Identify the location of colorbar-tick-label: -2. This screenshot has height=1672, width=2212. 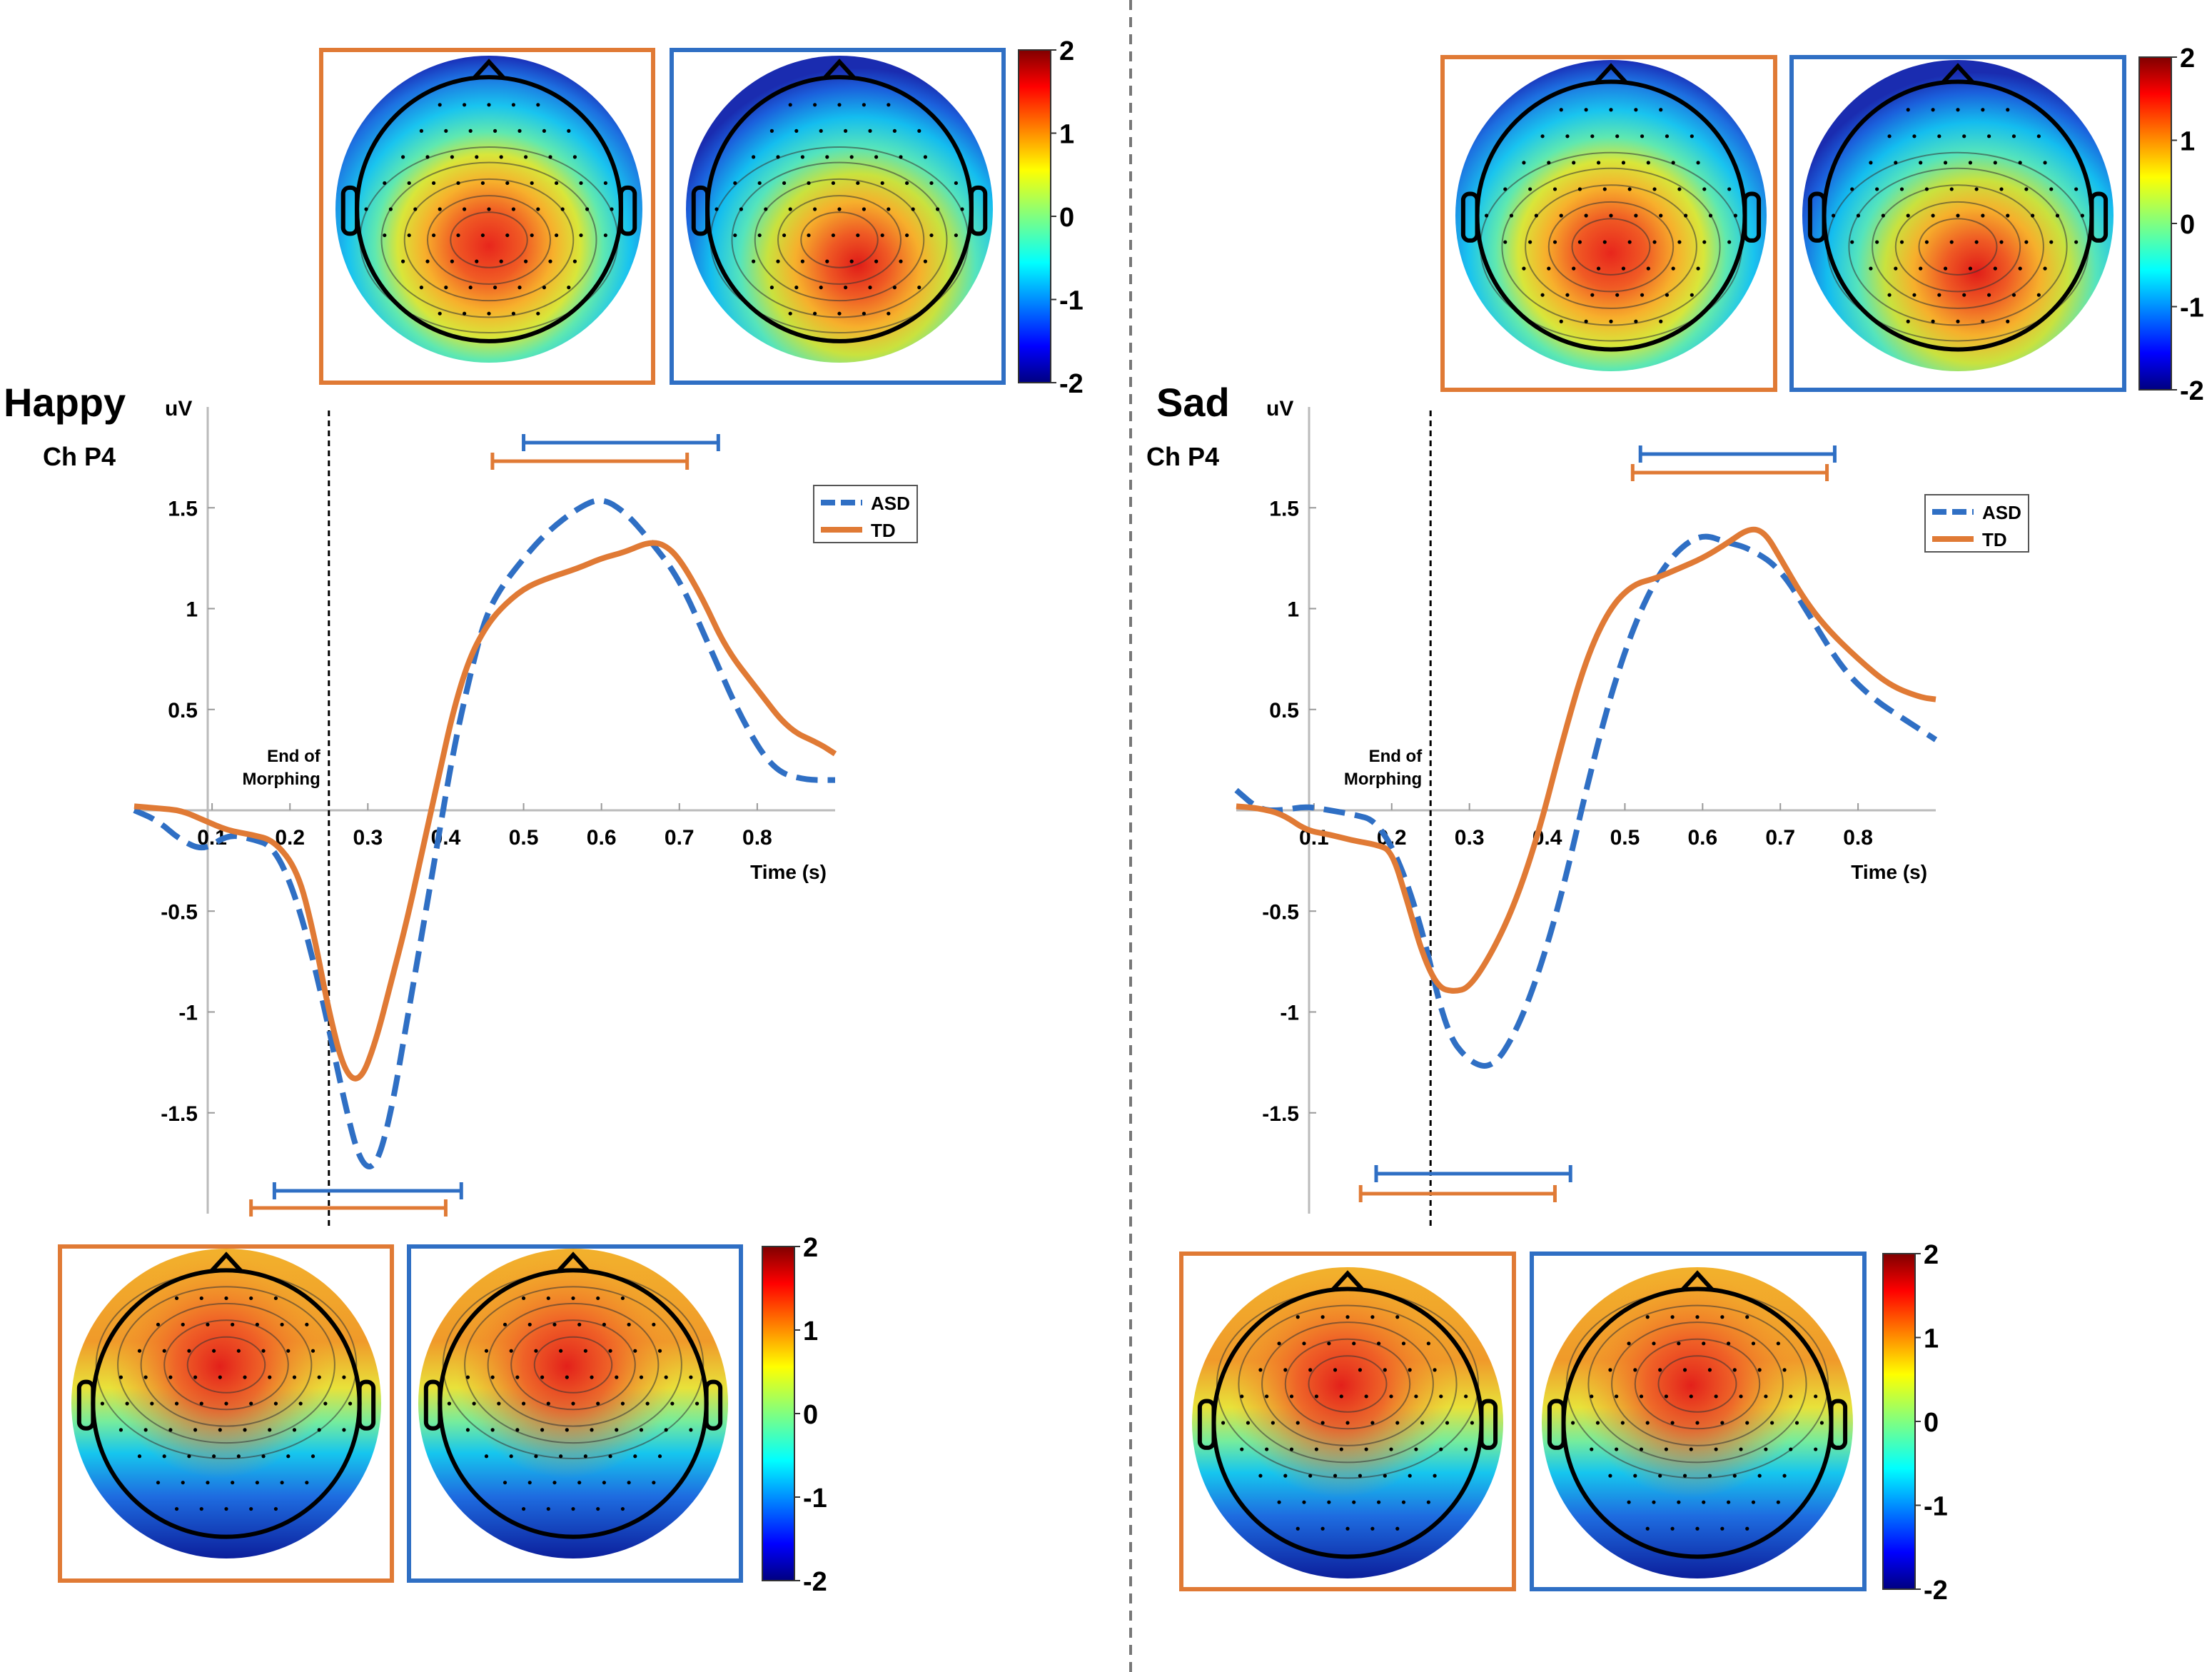
(2192, 391).